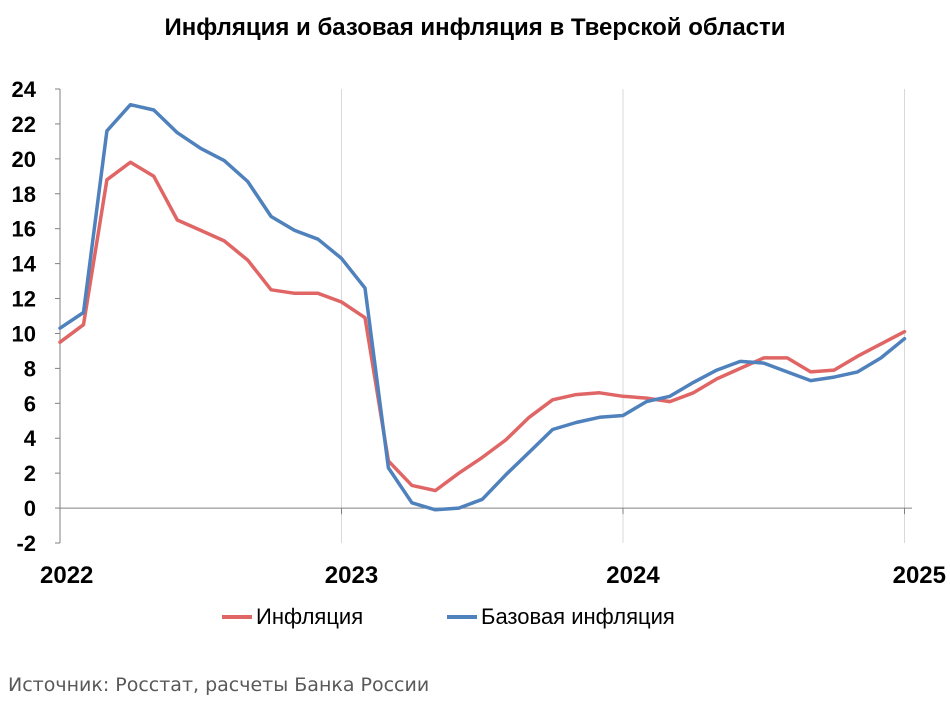 The width and height of the screenshot is (950, 712). Describe the element at coordinates (462, 617) in the screenshot. I see `legend-swatch-core-inflation` at that location.